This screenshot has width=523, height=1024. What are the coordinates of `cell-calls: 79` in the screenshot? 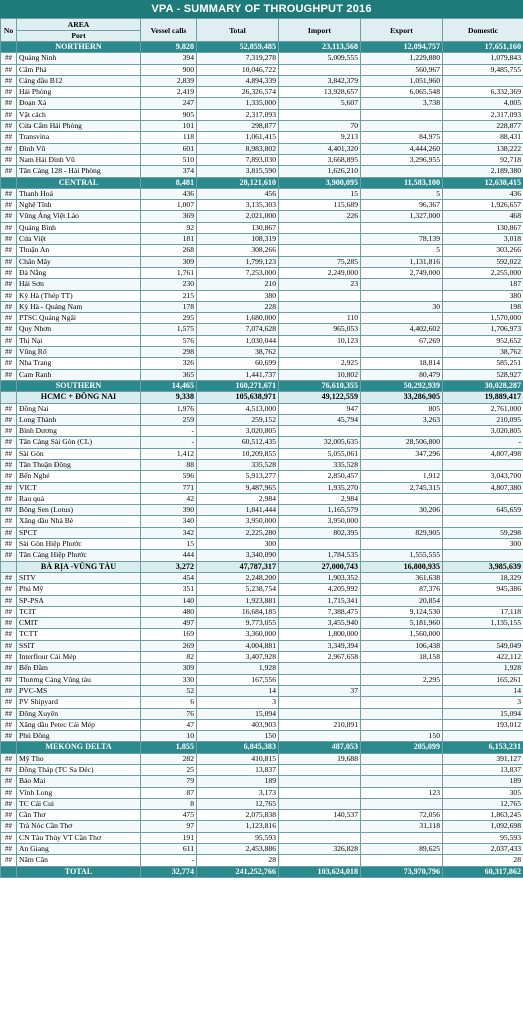 It's located at (168, 781).